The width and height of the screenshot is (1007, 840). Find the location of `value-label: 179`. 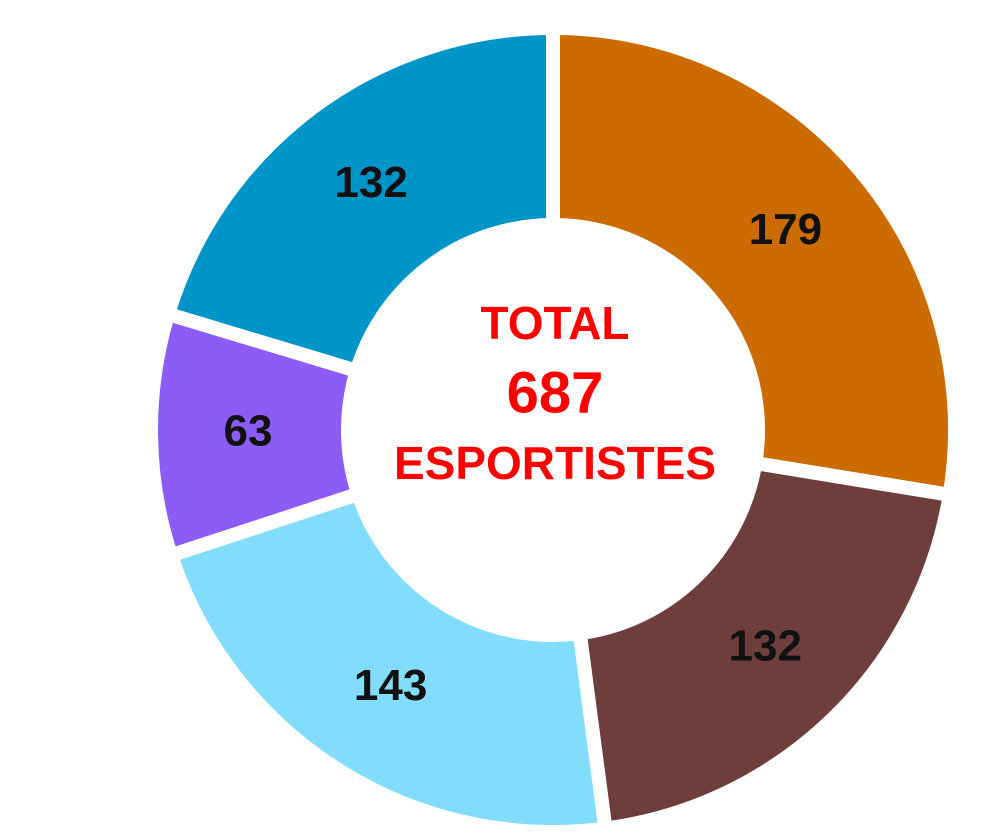

value-label: 179 is located at coordinates (785, 229).